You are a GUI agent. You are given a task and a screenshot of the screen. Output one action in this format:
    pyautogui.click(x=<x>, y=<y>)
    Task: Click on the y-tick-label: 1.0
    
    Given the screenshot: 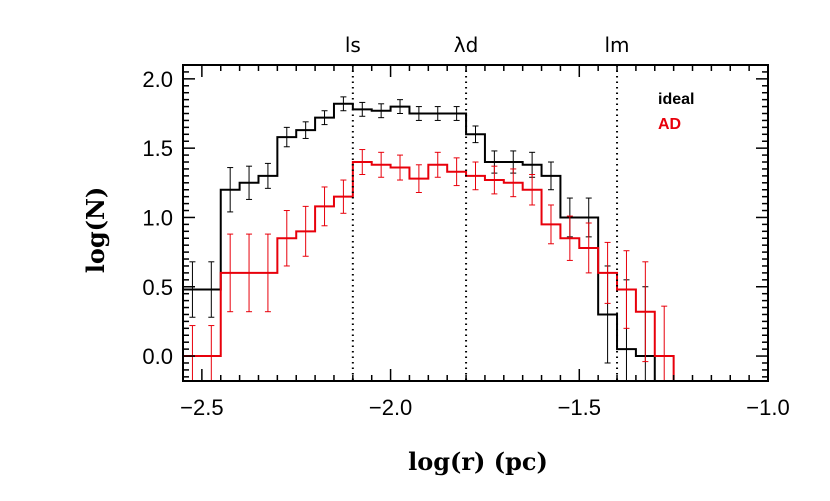 What is the action you would take?
    pyautogui.click(x=157, y=217)
    